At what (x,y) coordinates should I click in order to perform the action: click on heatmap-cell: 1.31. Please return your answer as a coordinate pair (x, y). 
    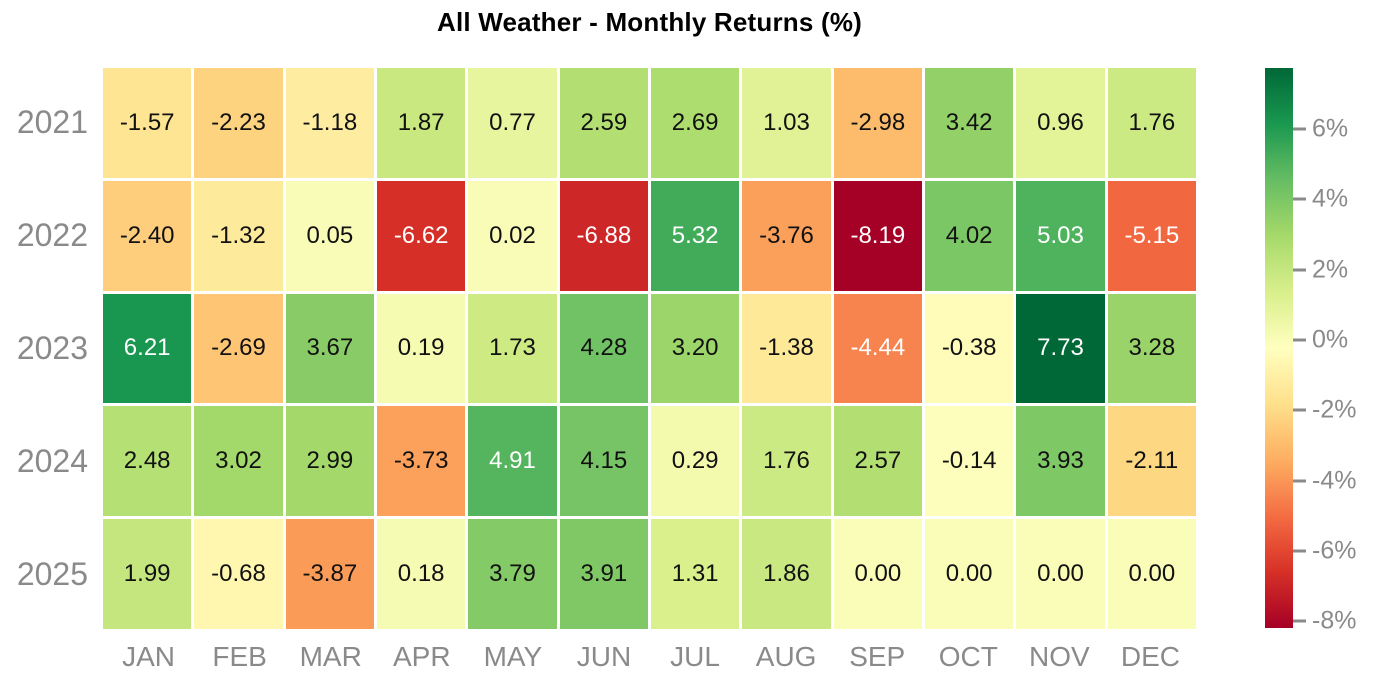
    Looking at the image, I should click on (695, 574).